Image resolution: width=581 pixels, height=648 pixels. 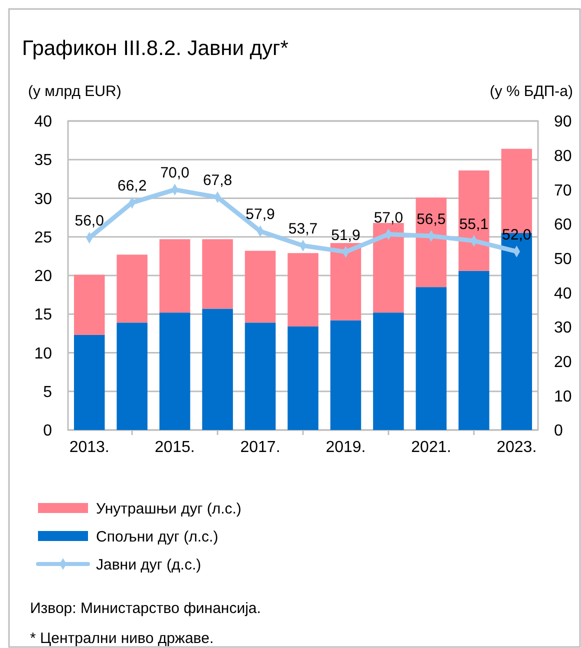 I want to click on y-tick-label: 20, so click(x=43, y=277).